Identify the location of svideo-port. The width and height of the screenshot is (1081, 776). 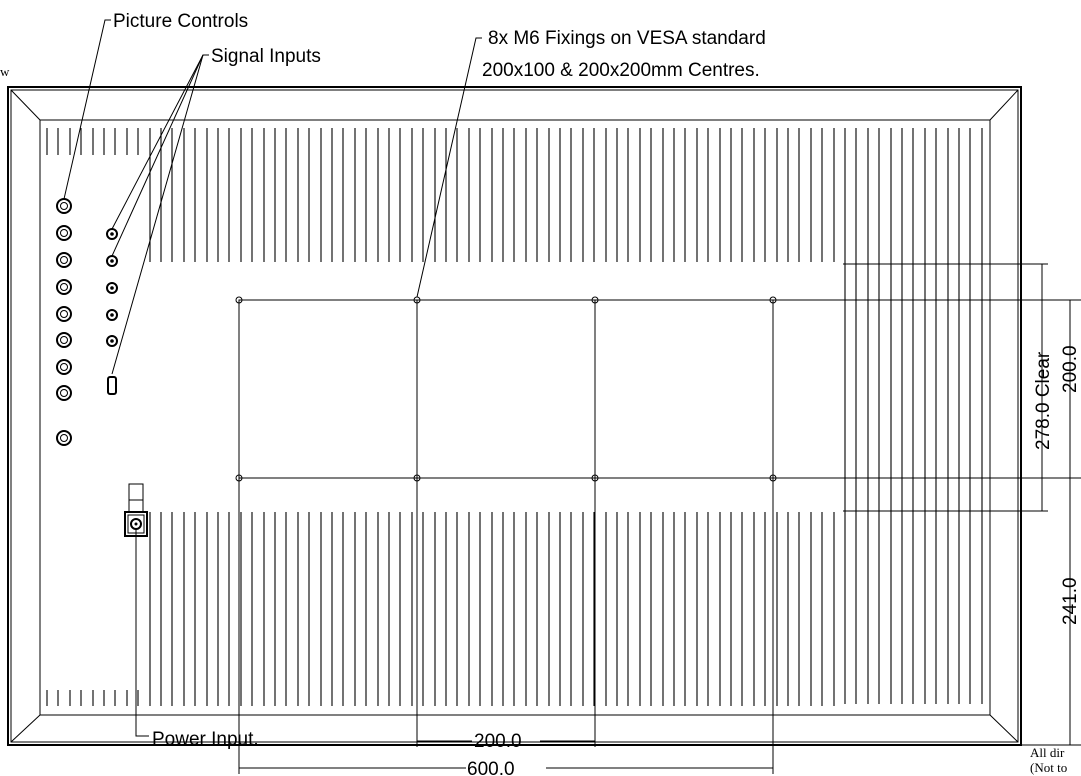
(112, 385).